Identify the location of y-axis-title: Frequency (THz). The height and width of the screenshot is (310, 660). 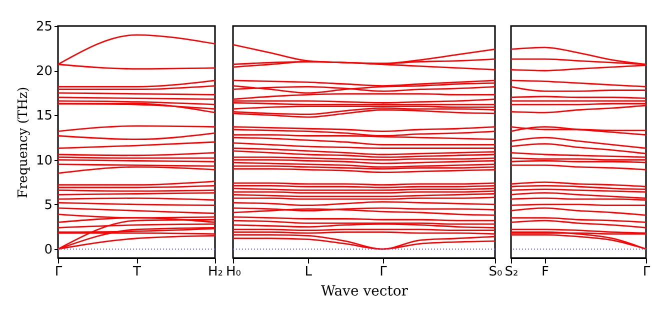
(23, 142).